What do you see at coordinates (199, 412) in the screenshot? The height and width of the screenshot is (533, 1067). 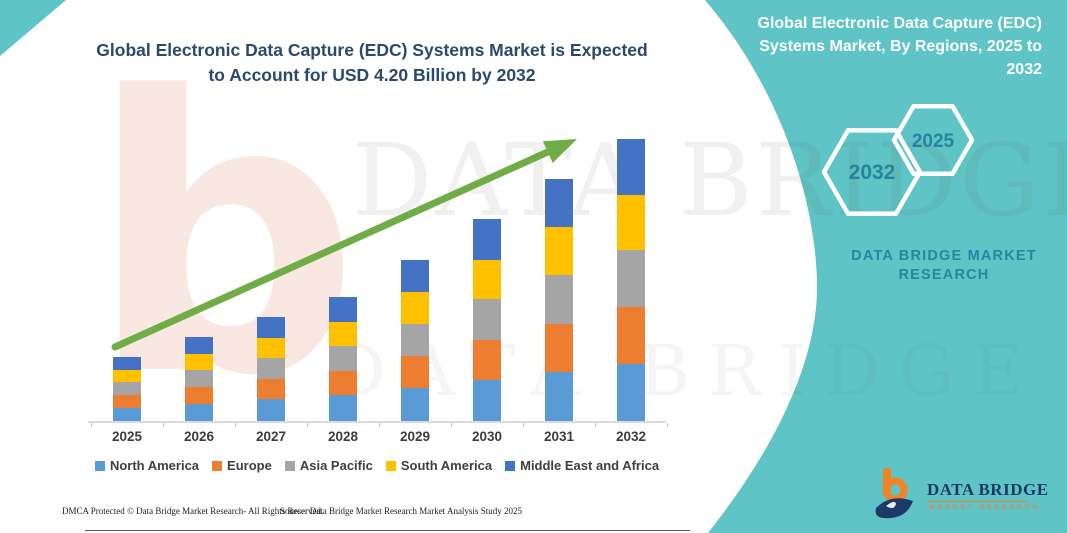 I see `bar-segment-2026-north-america` at bounding box center [199, 412].